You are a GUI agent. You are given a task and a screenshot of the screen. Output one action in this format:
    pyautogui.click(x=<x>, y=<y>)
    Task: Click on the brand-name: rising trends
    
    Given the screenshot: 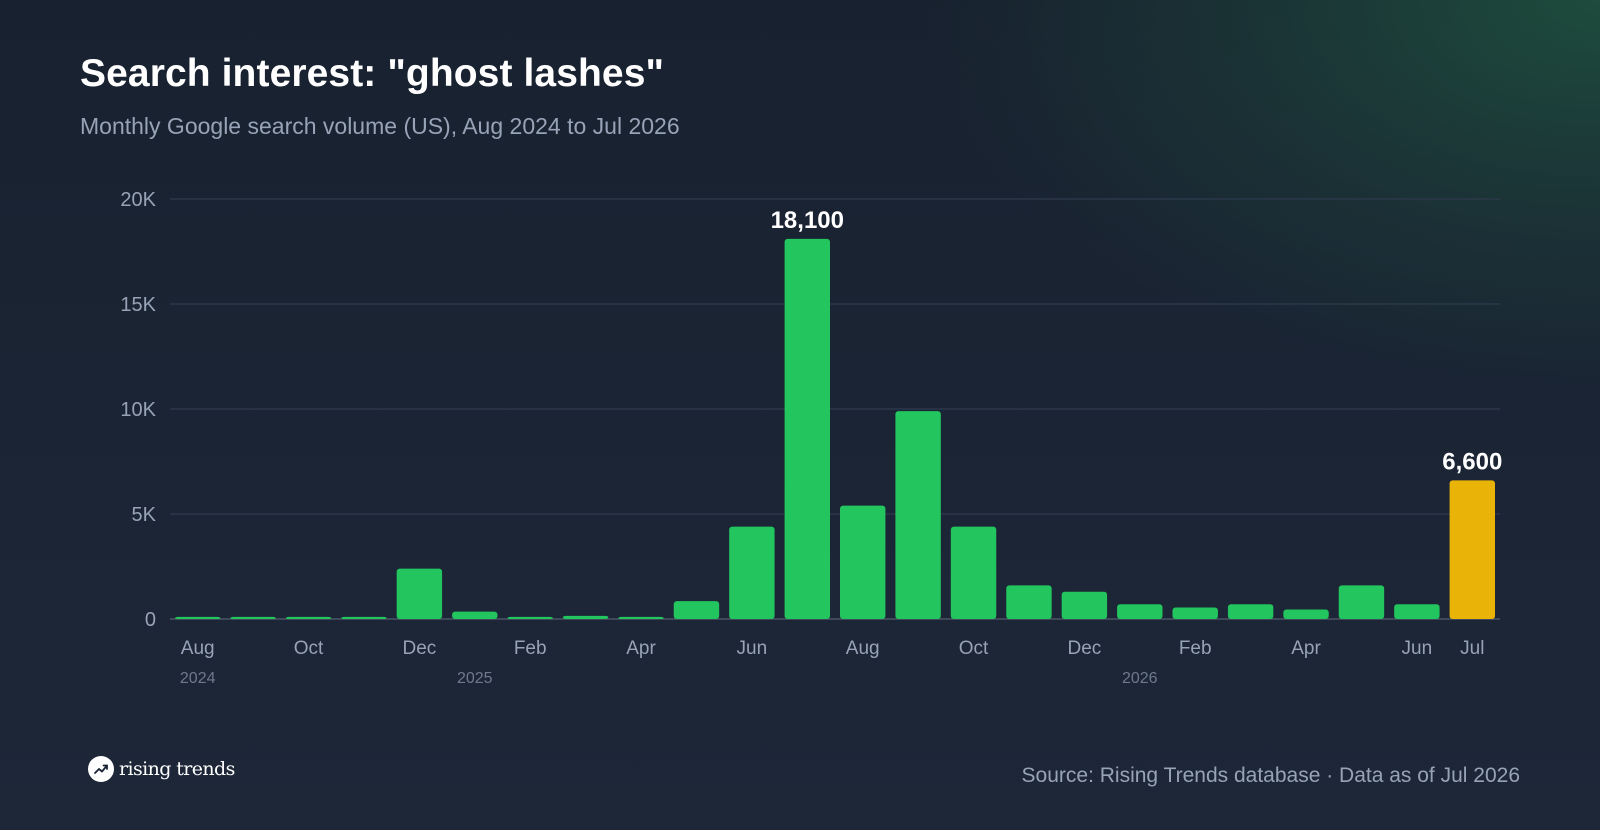 What is the action you would take?
    pyautogui.click(x=177, y=769)
    